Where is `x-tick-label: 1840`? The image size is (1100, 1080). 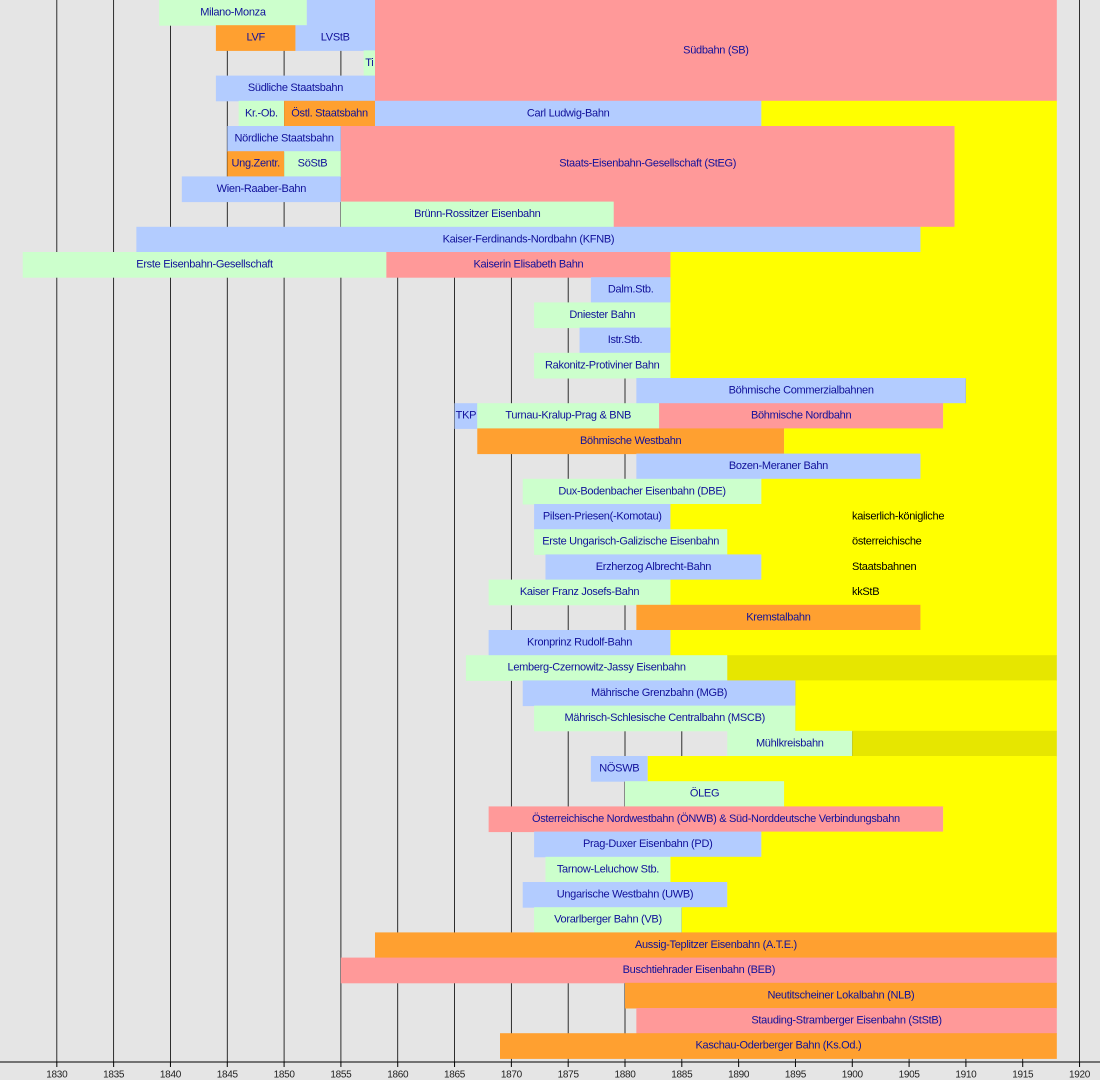 x-tick-label: 1840 is located at coordinates (171, 1075).